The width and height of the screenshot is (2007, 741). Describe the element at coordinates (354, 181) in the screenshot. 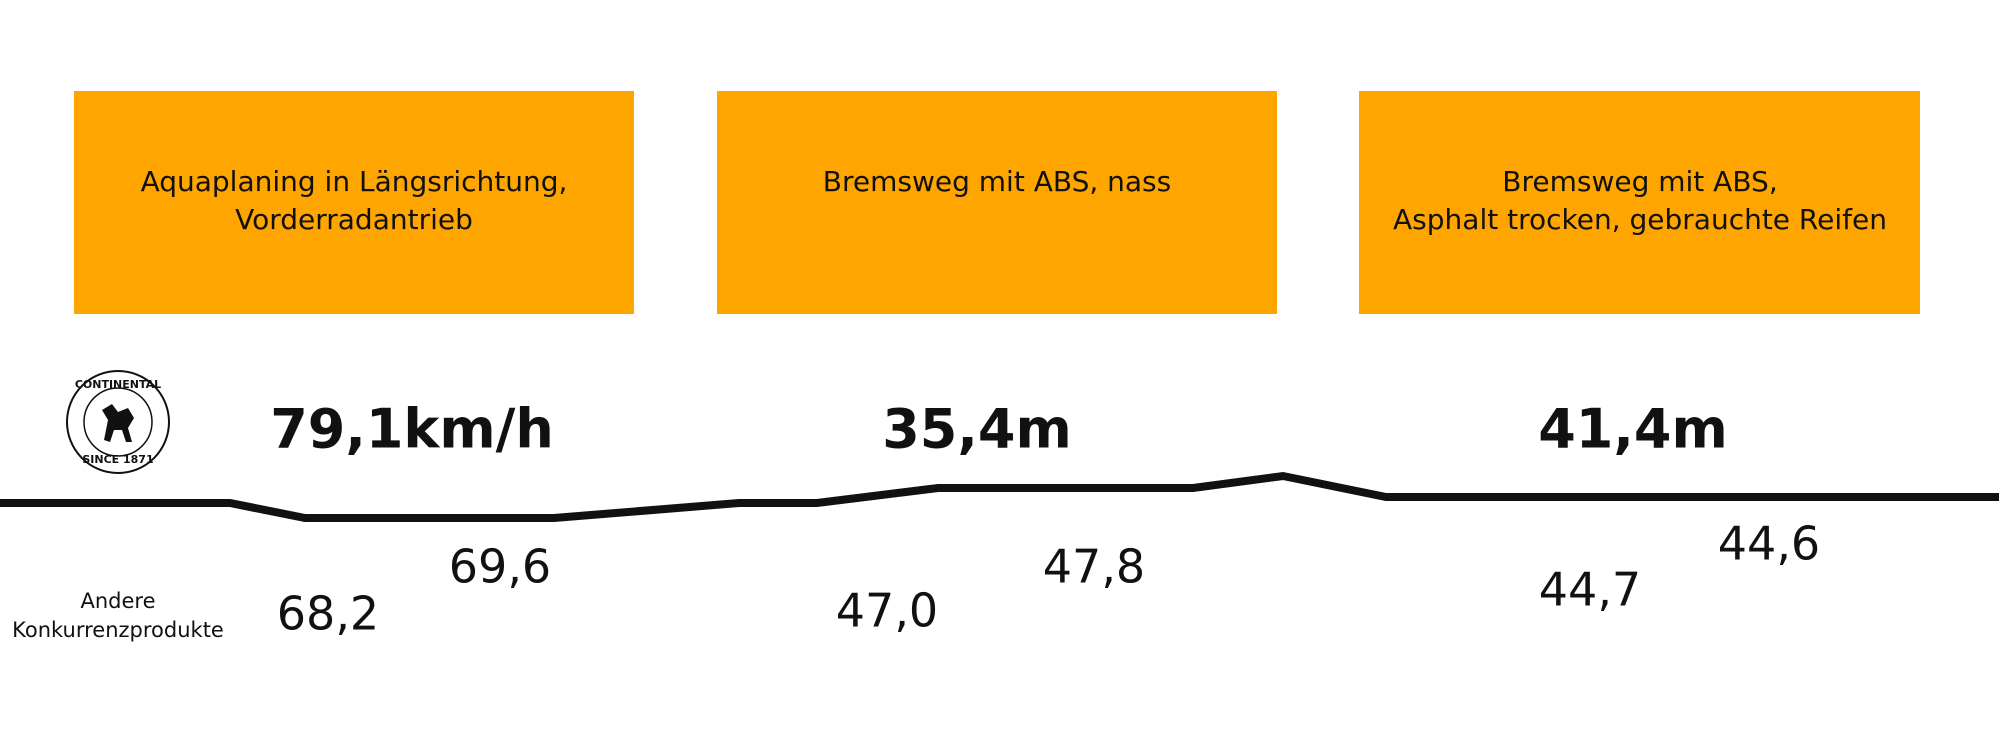

I see `panel-title: Aquaplaning in Längsrichtung,` at that location.